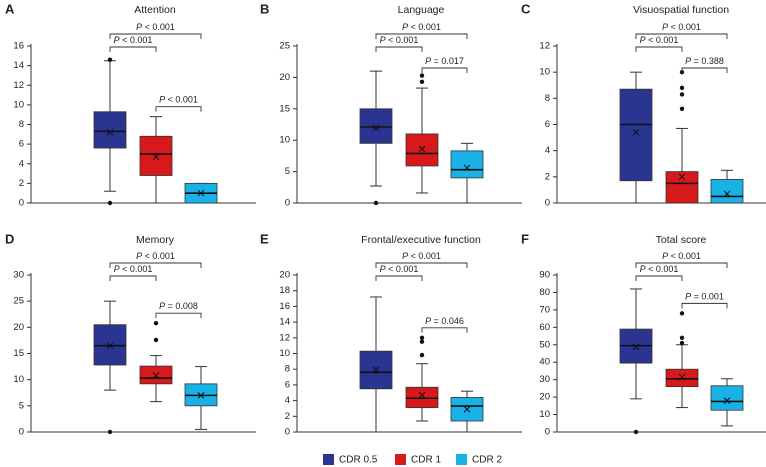 The height and width of the screenshot is (467, 766). What do you see at coordinates (284, 290) in the screenshot?
I see `y-tick-label: 18` at bounding box center [284, 290].